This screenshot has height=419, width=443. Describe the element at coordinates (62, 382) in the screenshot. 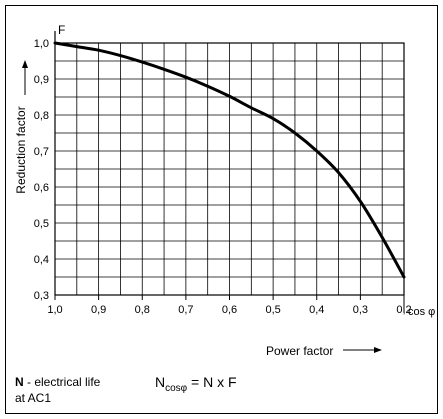

I see `note-n-text: - electrical life` at that location.